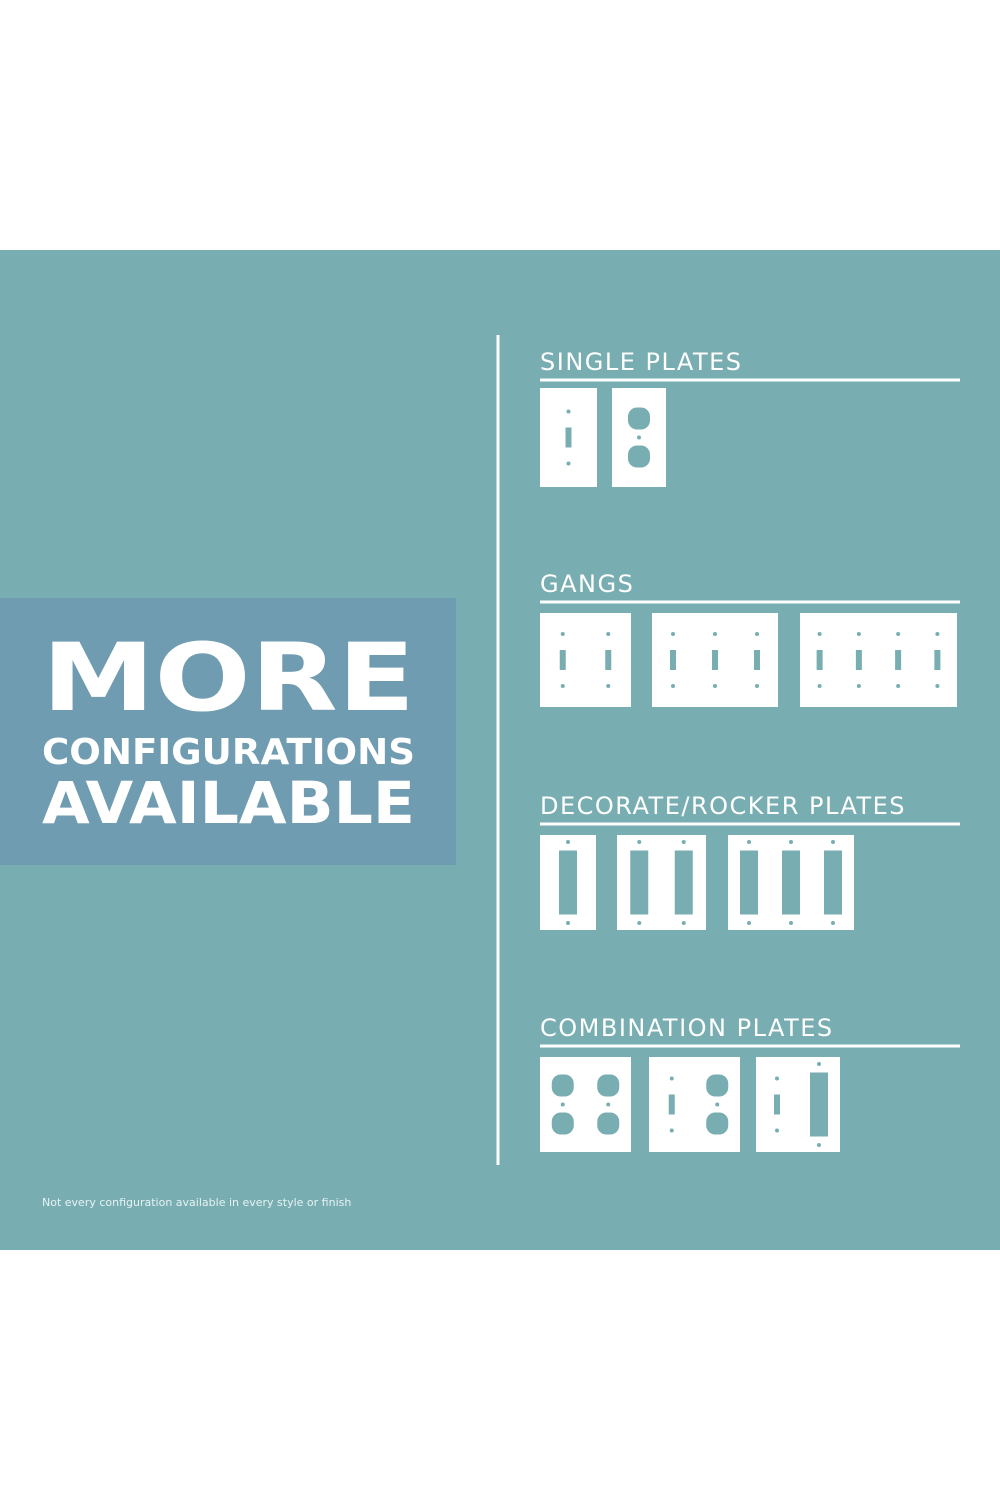 This screenshot has width=1000, height=1500. I want to click on promo-line: MORE, so click(228, 678).